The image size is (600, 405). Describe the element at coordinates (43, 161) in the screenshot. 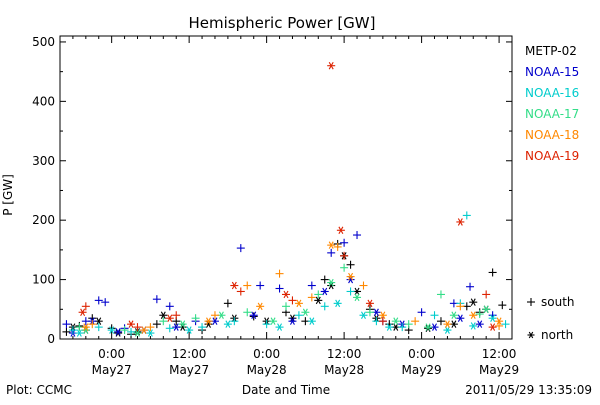

I see `y-tick-label: 300` at that location.